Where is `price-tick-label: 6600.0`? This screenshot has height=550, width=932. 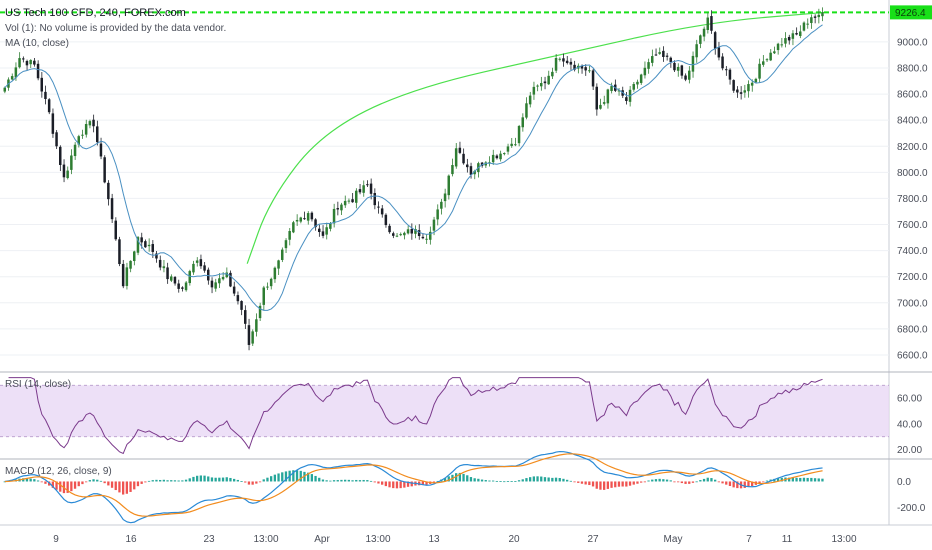 price-tick-label: 6600.0 is located at coordinates (912, 355).